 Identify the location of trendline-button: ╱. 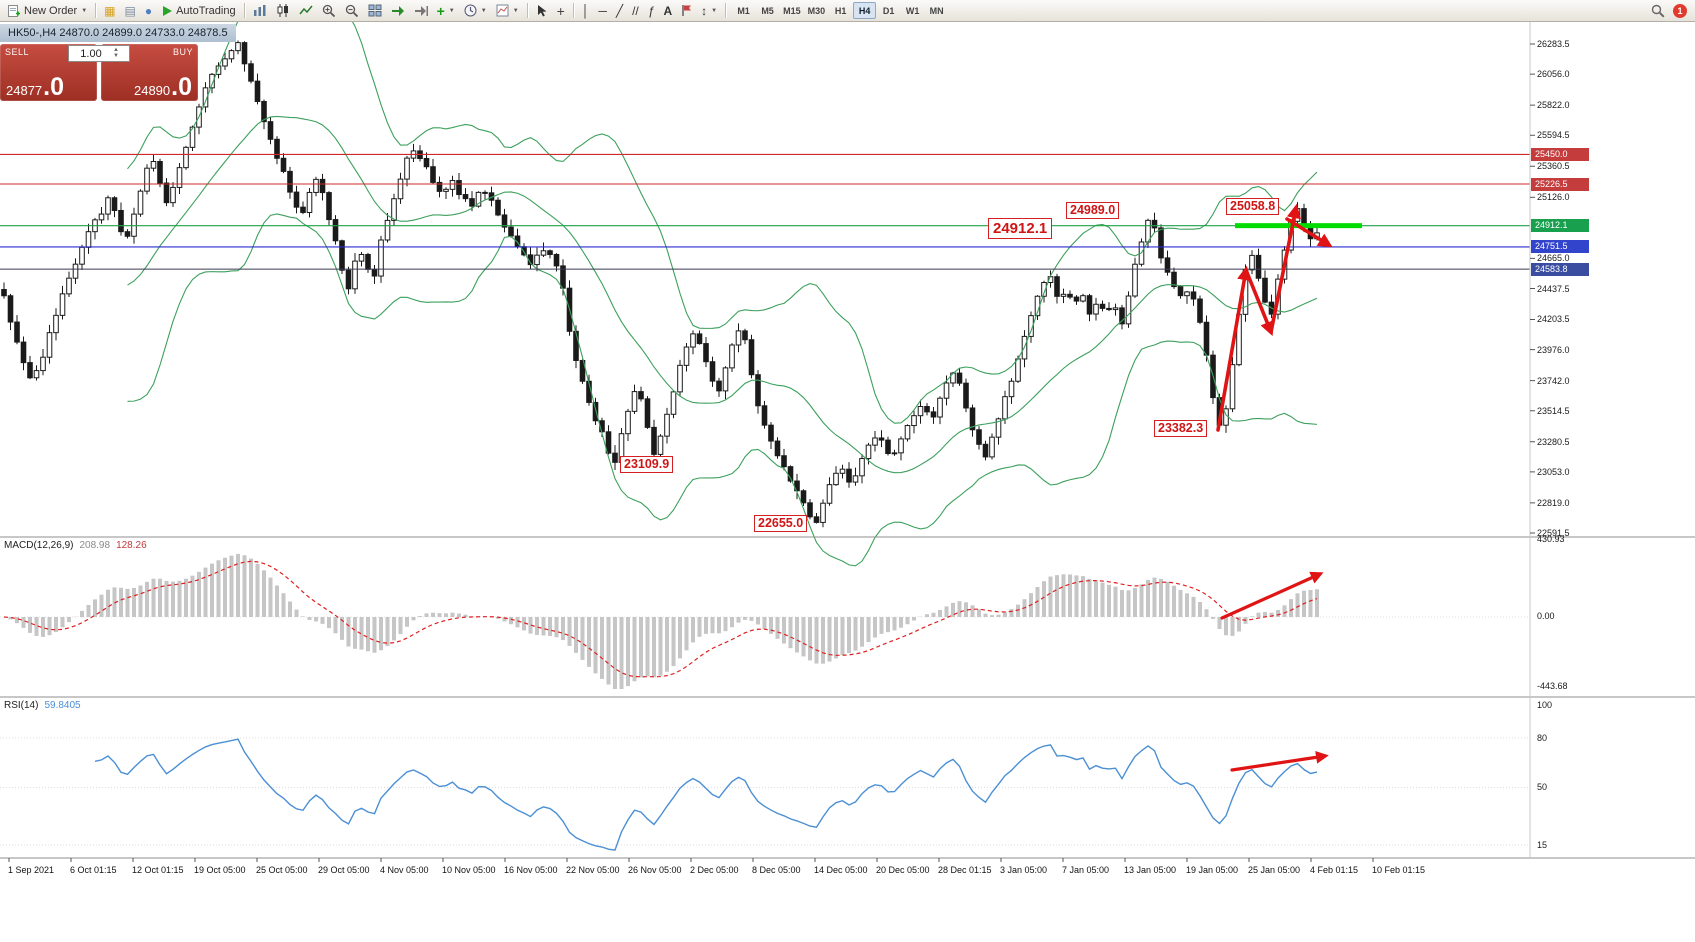
(619, 10).